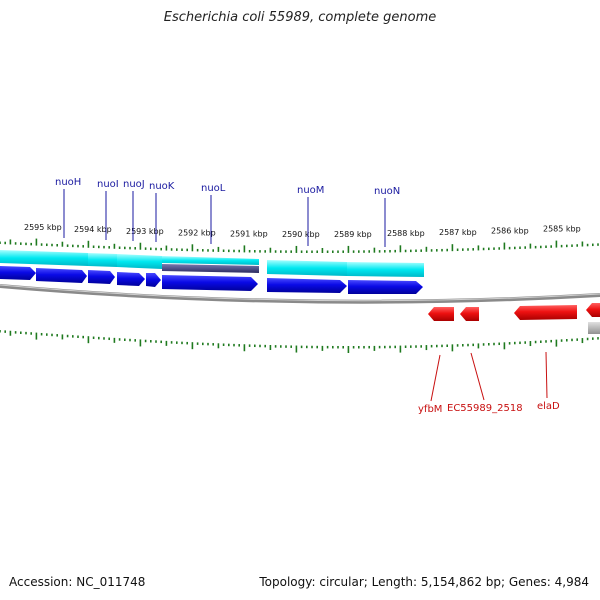 This screenshot has height=600, width=600. I want to click on gene-label: nuoM, so click(310, 190).